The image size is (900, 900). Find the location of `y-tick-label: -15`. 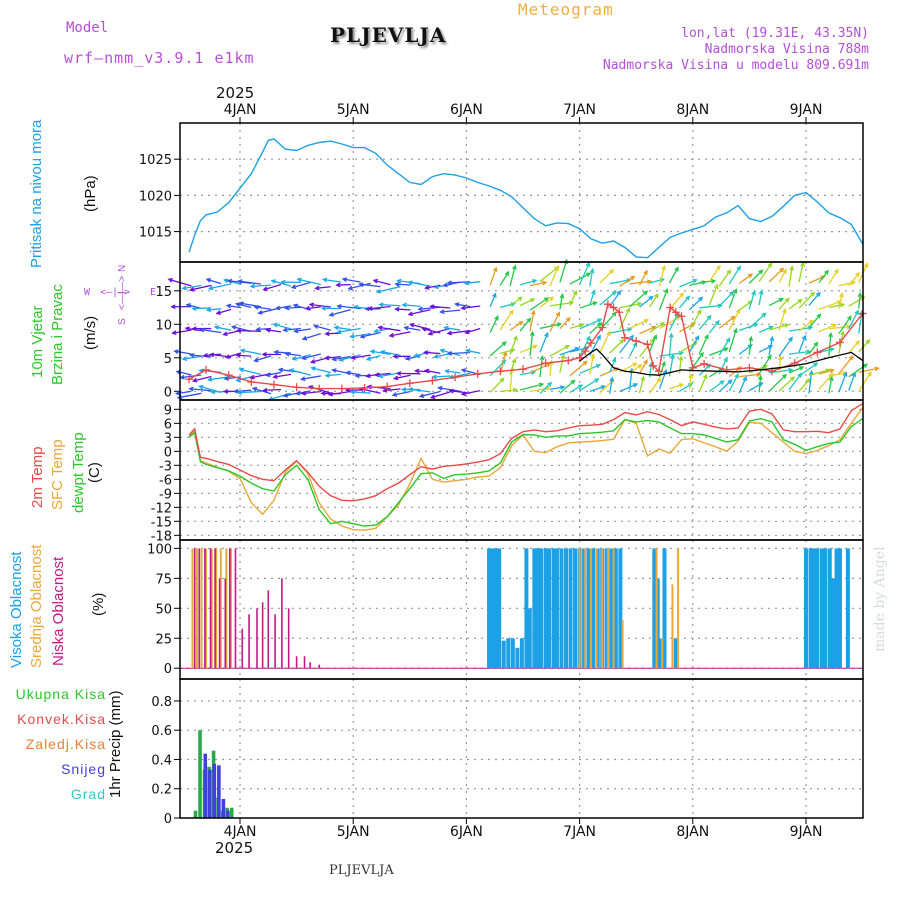

y-tick-label: -15 is located at coordinates (161, 522).